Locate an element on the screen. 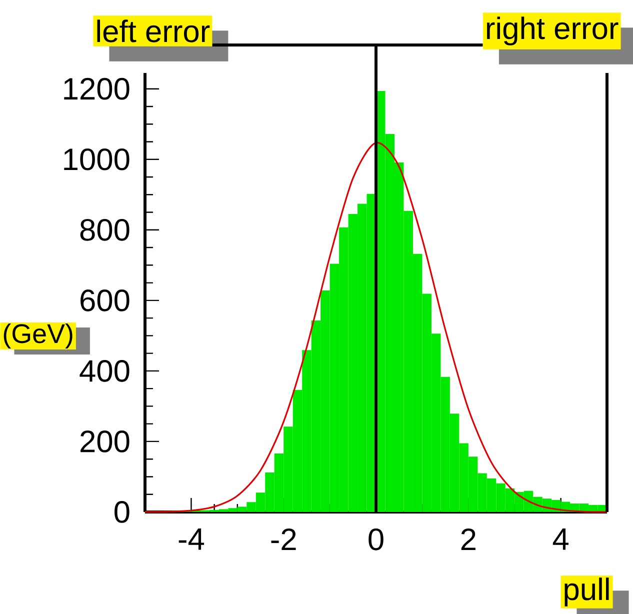 The image size is (633, 614). y-tick-label: 400 is located at coordinates (105, 371).